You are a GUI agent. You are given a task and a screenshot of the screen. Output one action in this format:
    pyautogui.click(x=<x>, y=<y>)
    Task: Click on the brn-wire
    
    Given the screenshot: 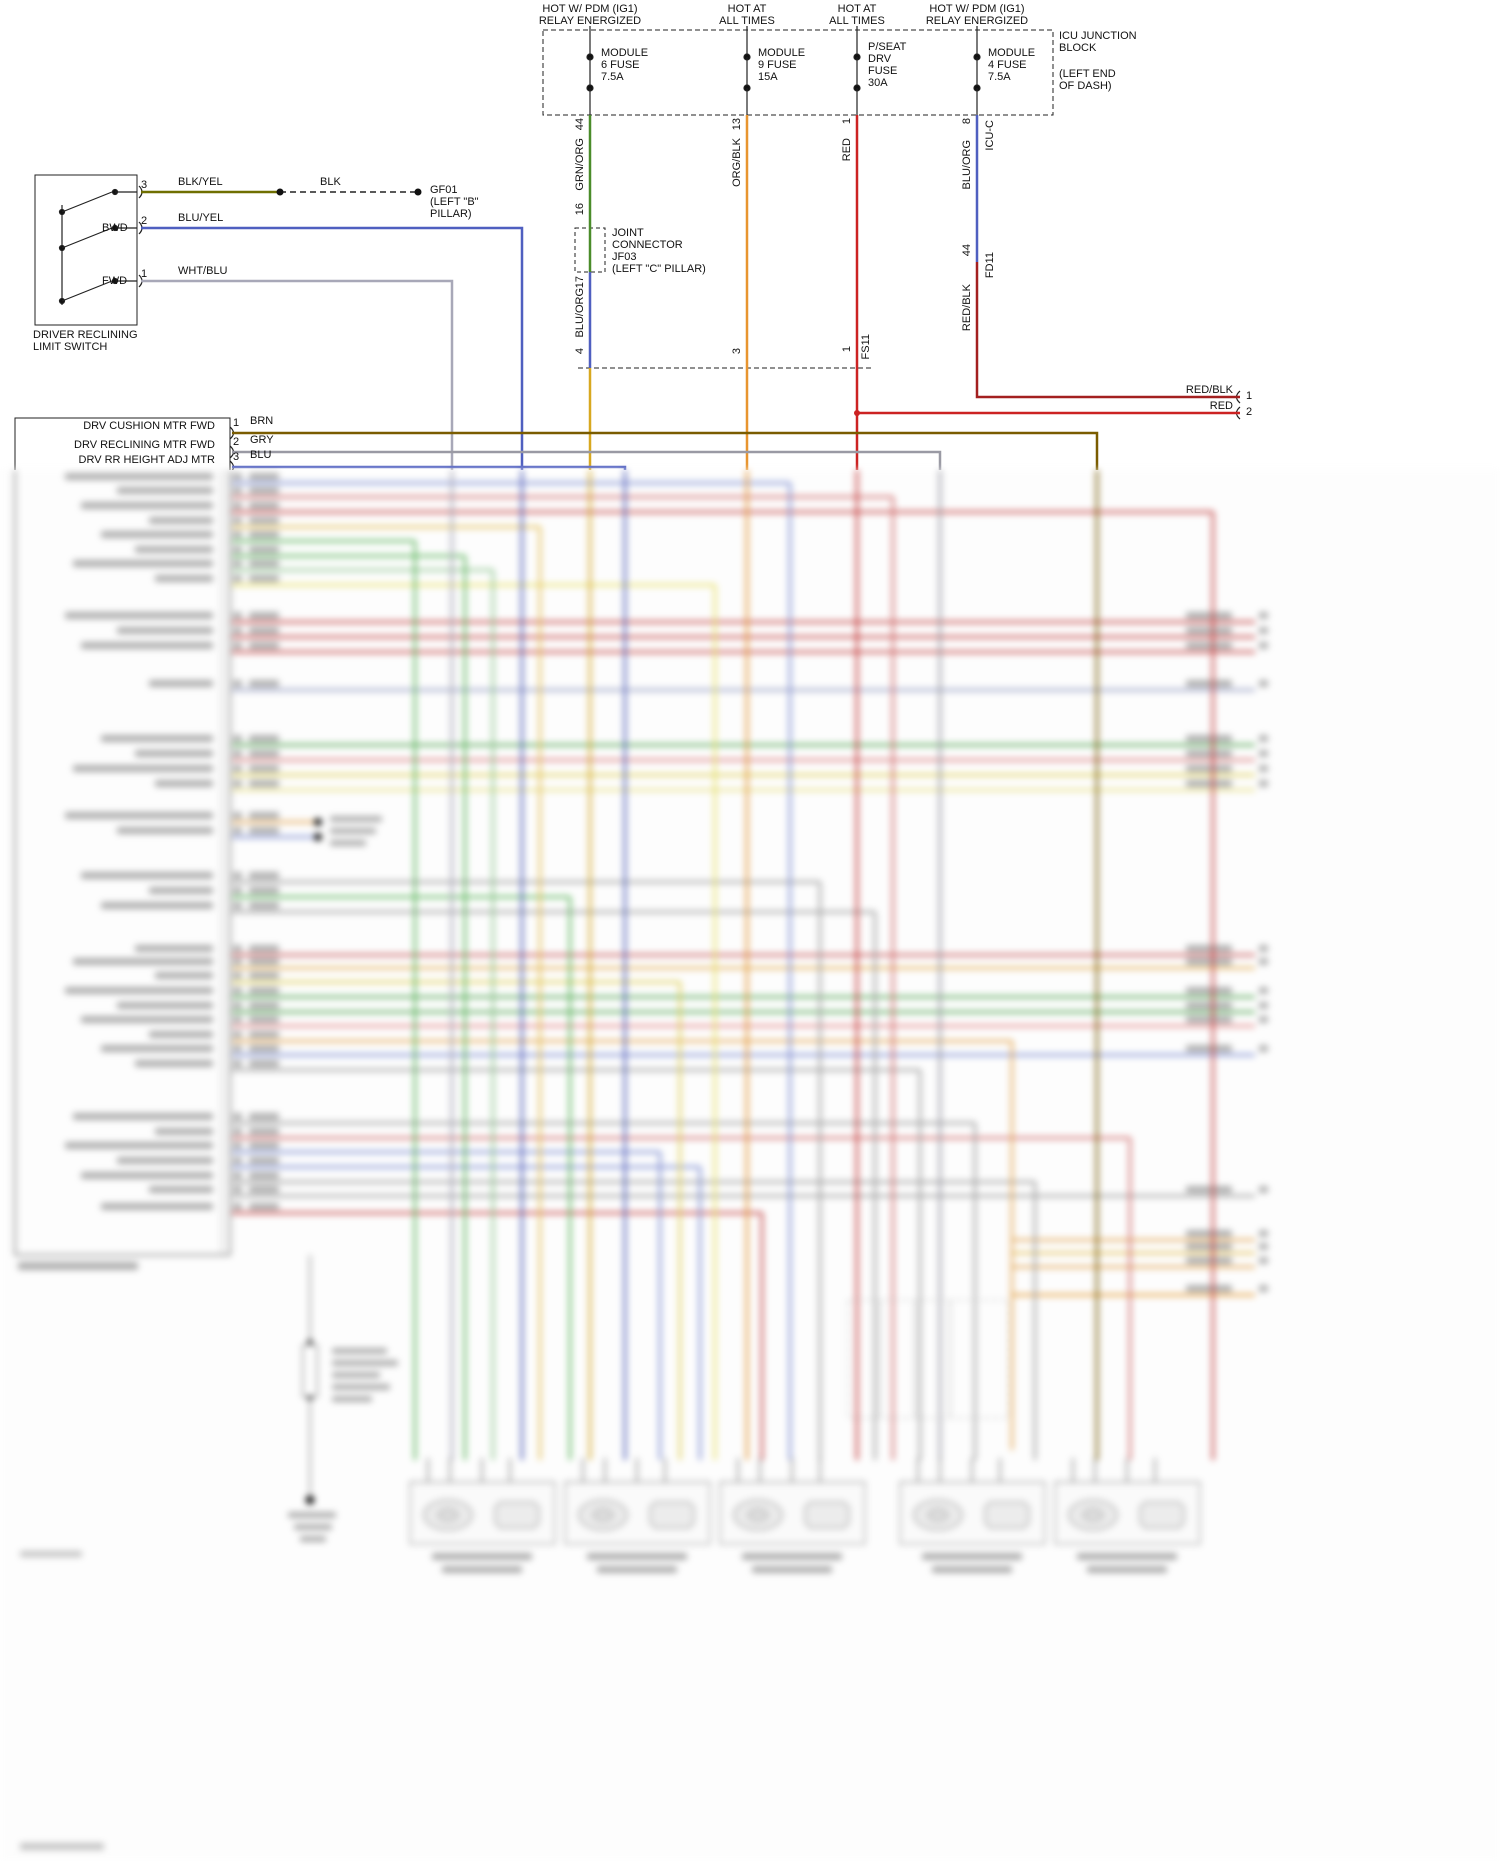 What is the action you would take?
    pyautogui.click(x=665, y=450)
    